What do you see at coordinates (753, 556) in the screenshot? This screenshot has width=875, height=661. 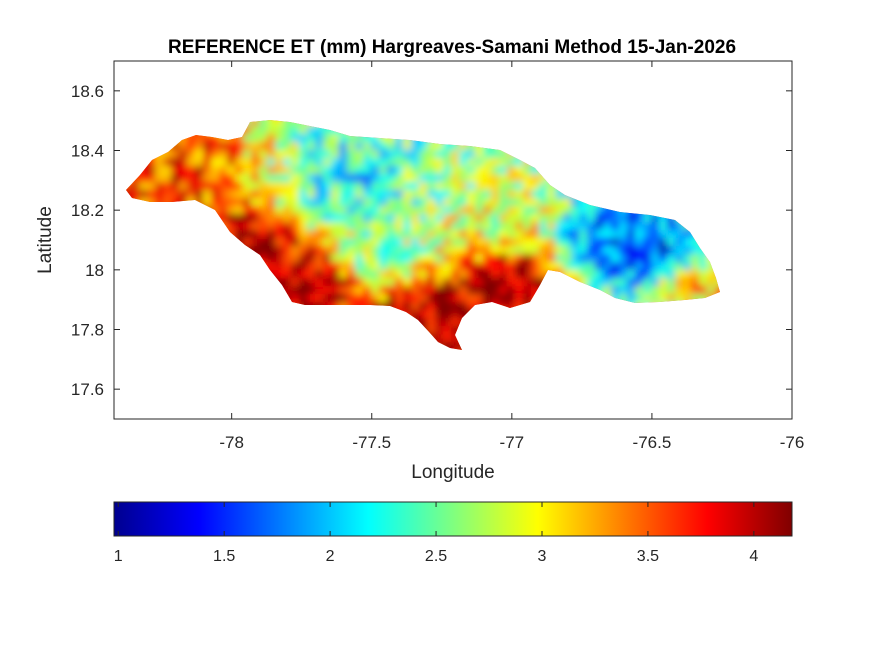 I see `colorbar-tick-label: 4` at bounding box center [753, 556].